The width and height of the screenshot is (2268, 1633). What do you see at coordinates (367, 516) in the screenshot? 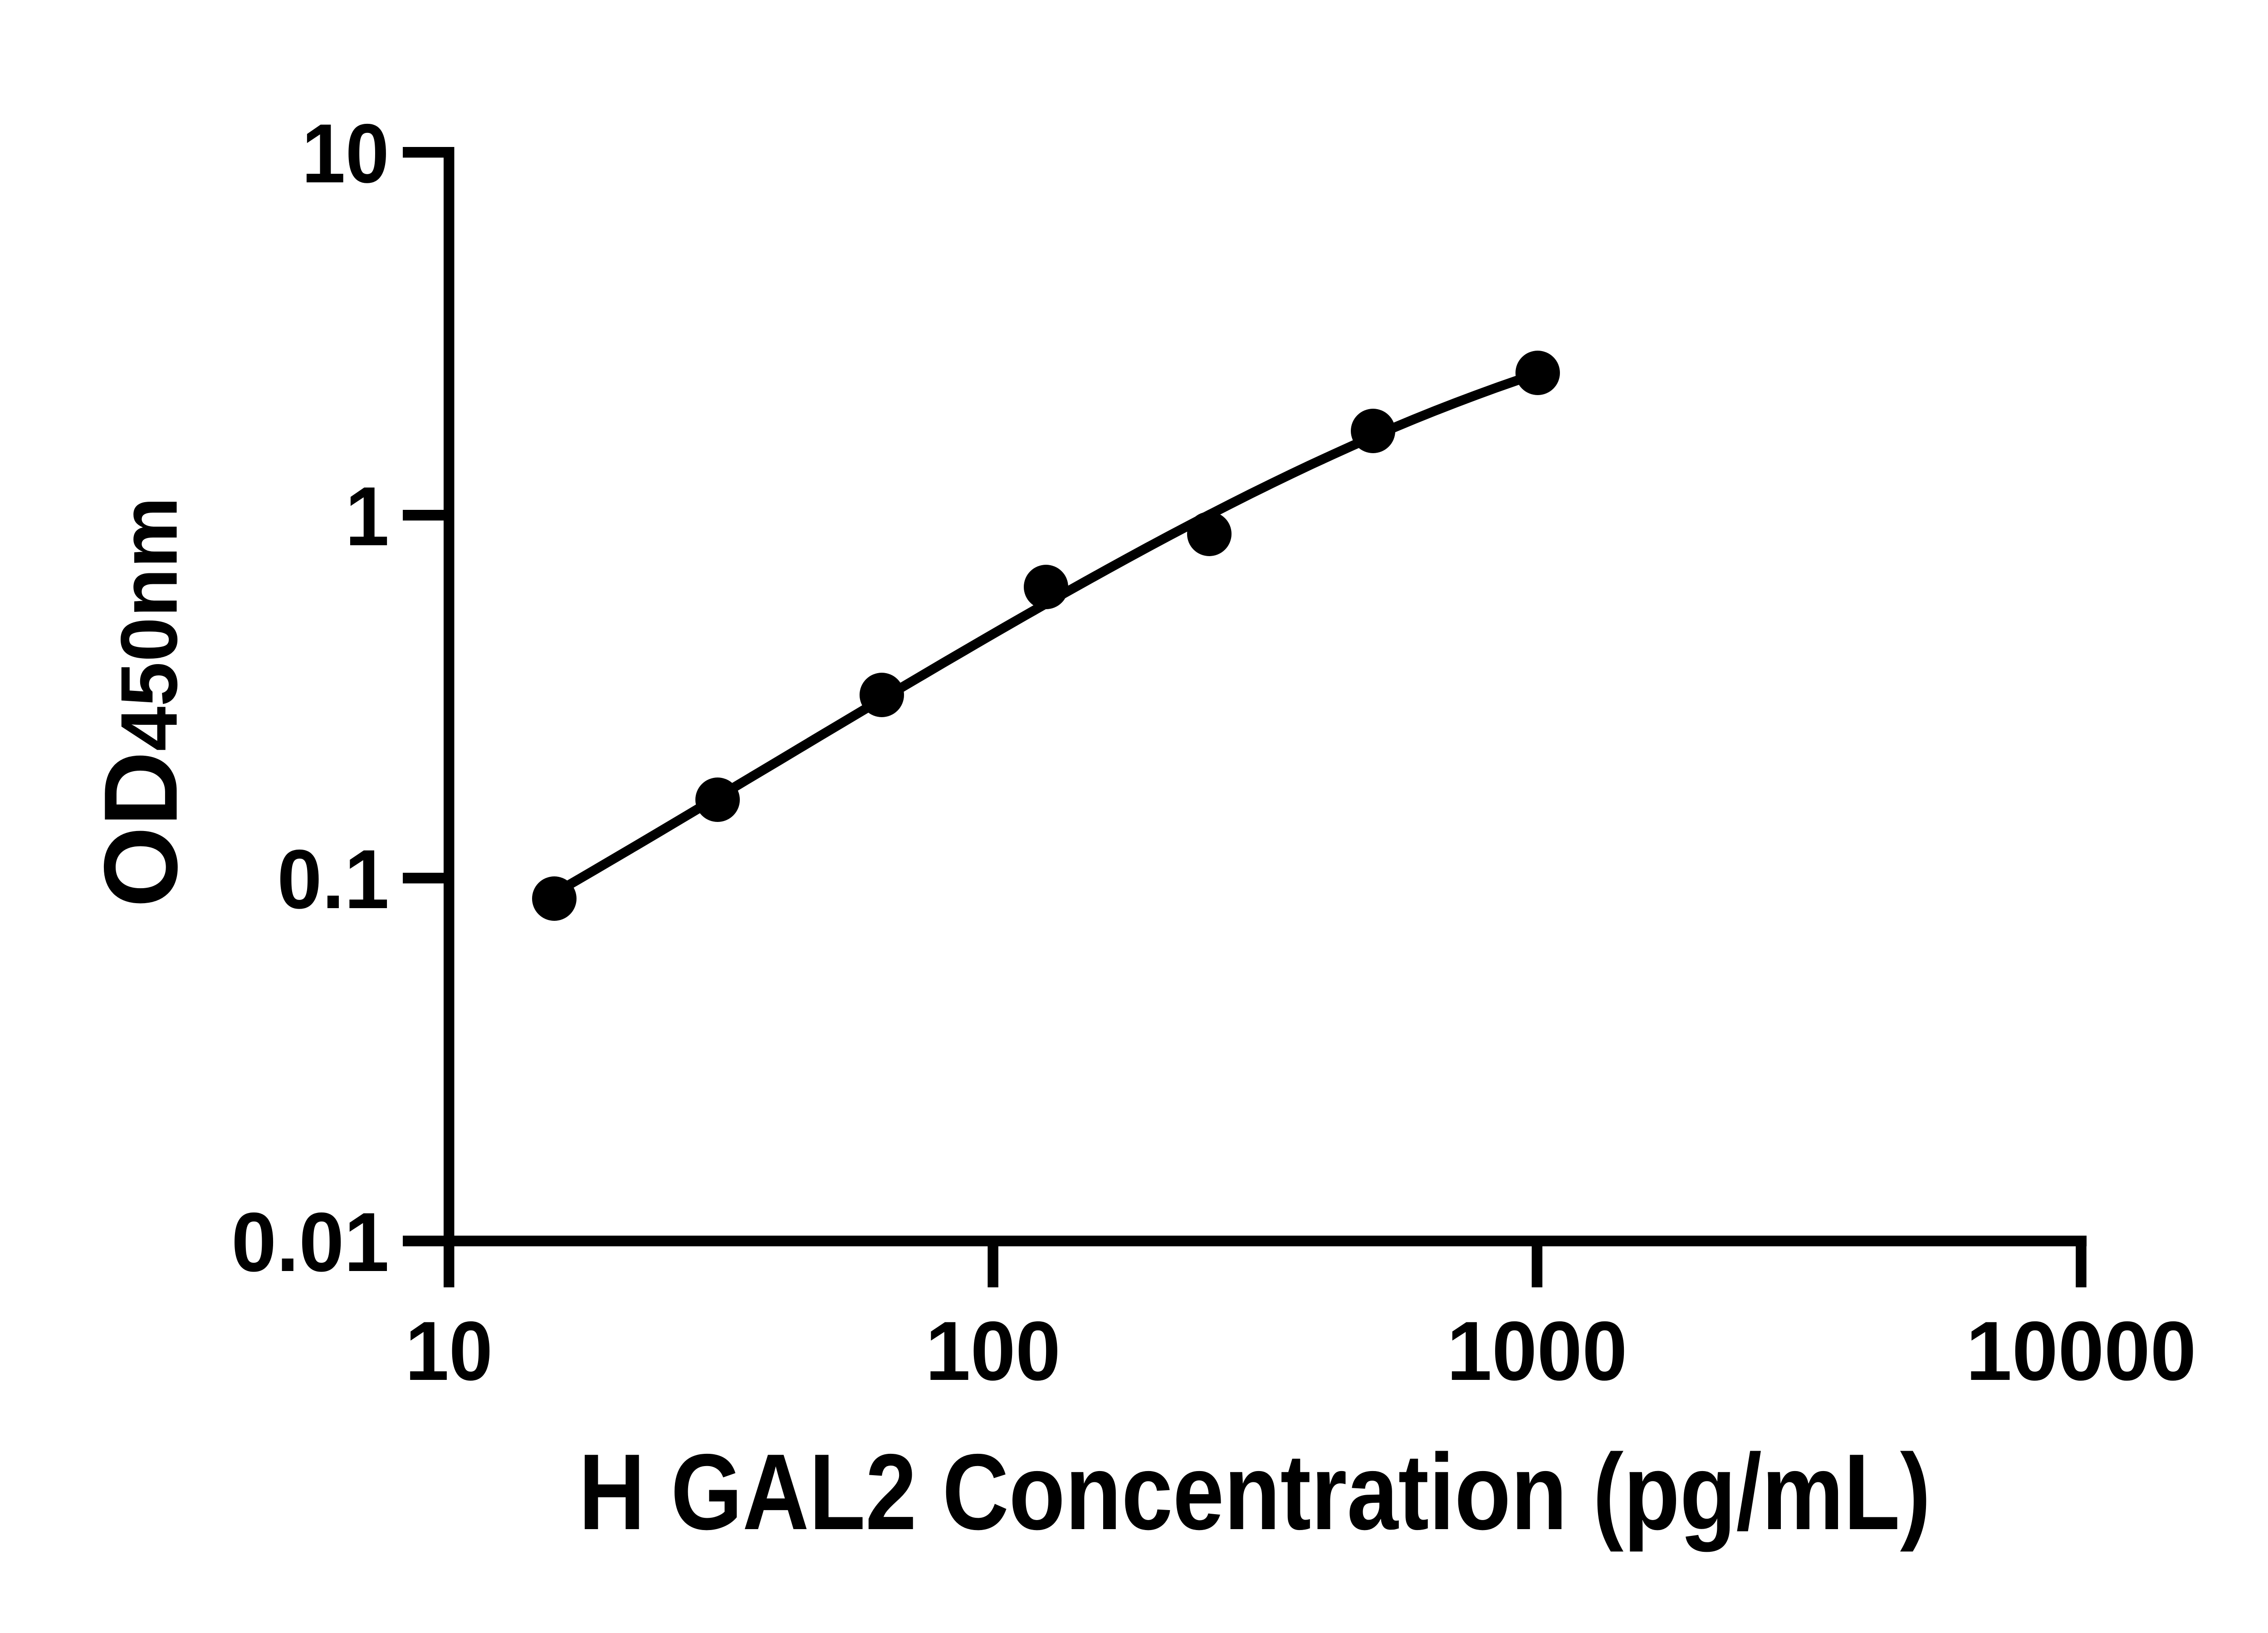
I see `svg-text: 1` at bounding box center [367, 516].